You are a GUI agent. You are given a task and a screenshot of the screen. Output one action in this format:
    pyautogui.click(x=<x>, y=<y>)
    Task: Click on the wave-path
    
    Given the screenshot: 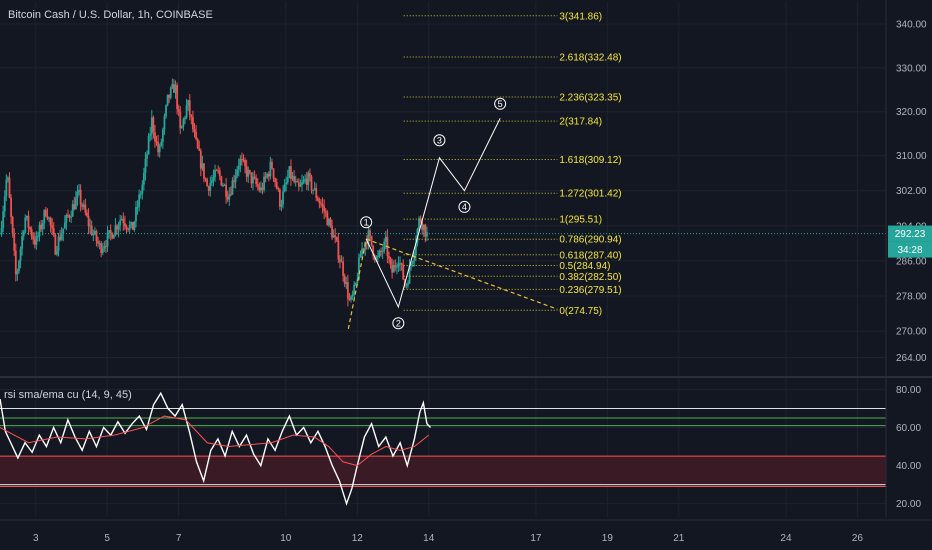 What is the action you would take?
    pyautogui.click(x=433, y=213)
    